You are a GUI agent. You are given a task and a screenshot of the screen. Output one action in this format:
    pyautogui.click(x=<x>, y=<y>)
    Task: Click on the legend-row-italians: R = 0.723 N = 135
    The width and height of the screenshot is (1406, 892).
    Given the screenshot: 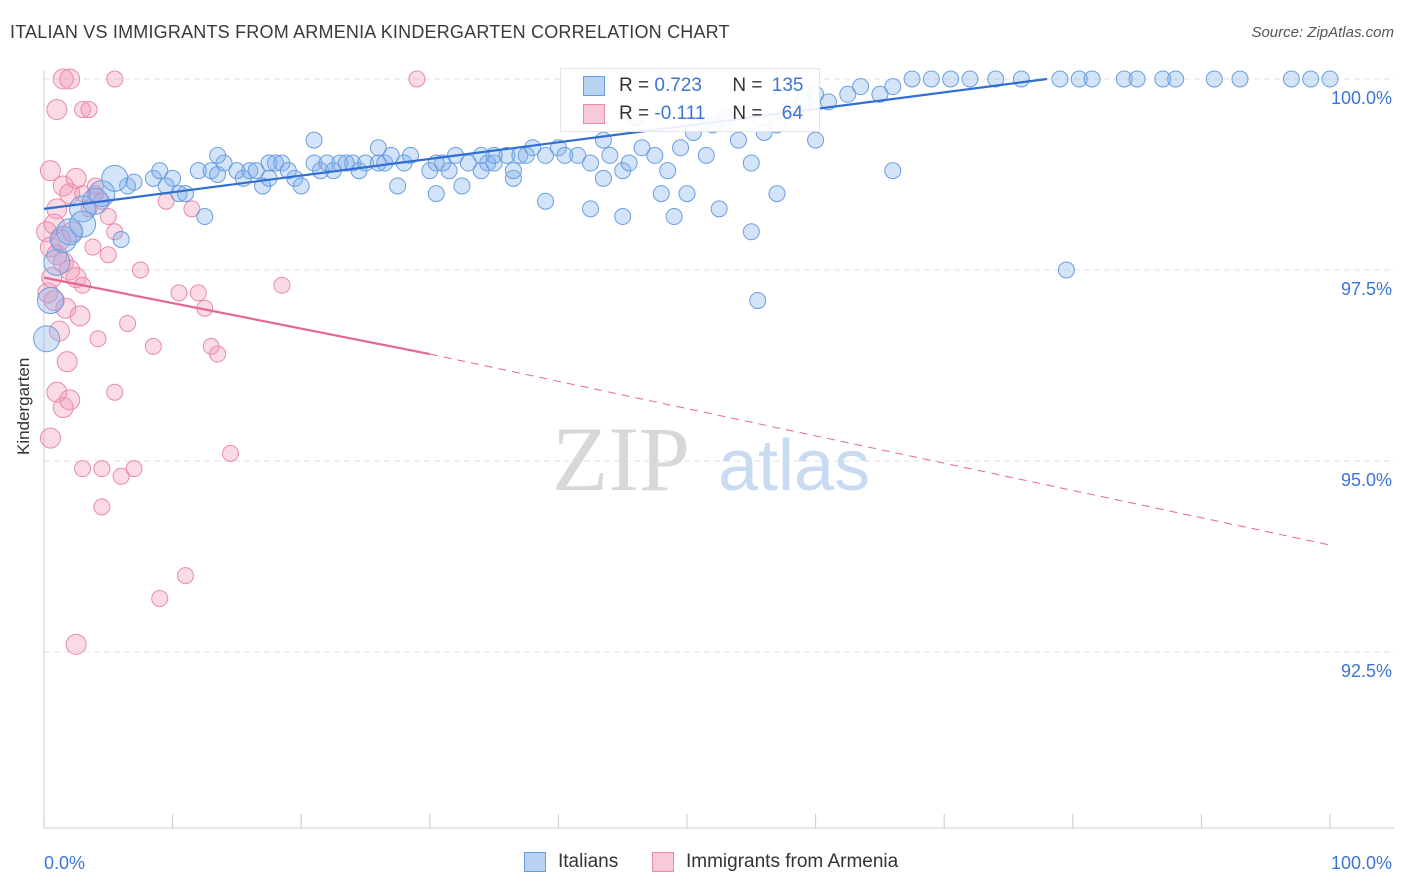 What is the action you would take?
    pyautogui.click(x=693, y=86)
    